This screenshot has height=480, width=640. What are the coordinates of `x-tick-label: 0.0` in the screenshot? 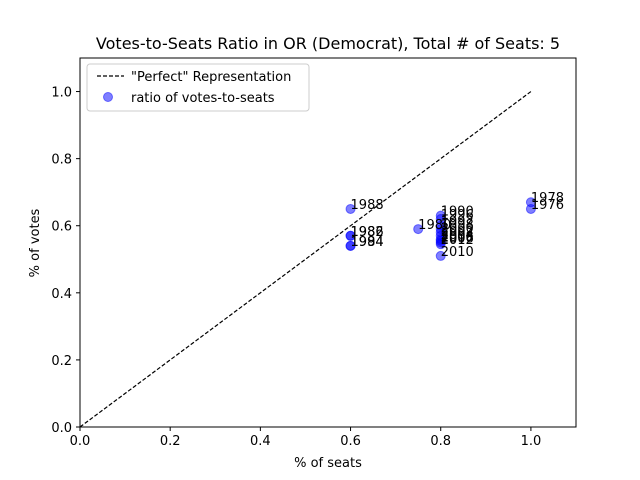 It's located at (80, 441).